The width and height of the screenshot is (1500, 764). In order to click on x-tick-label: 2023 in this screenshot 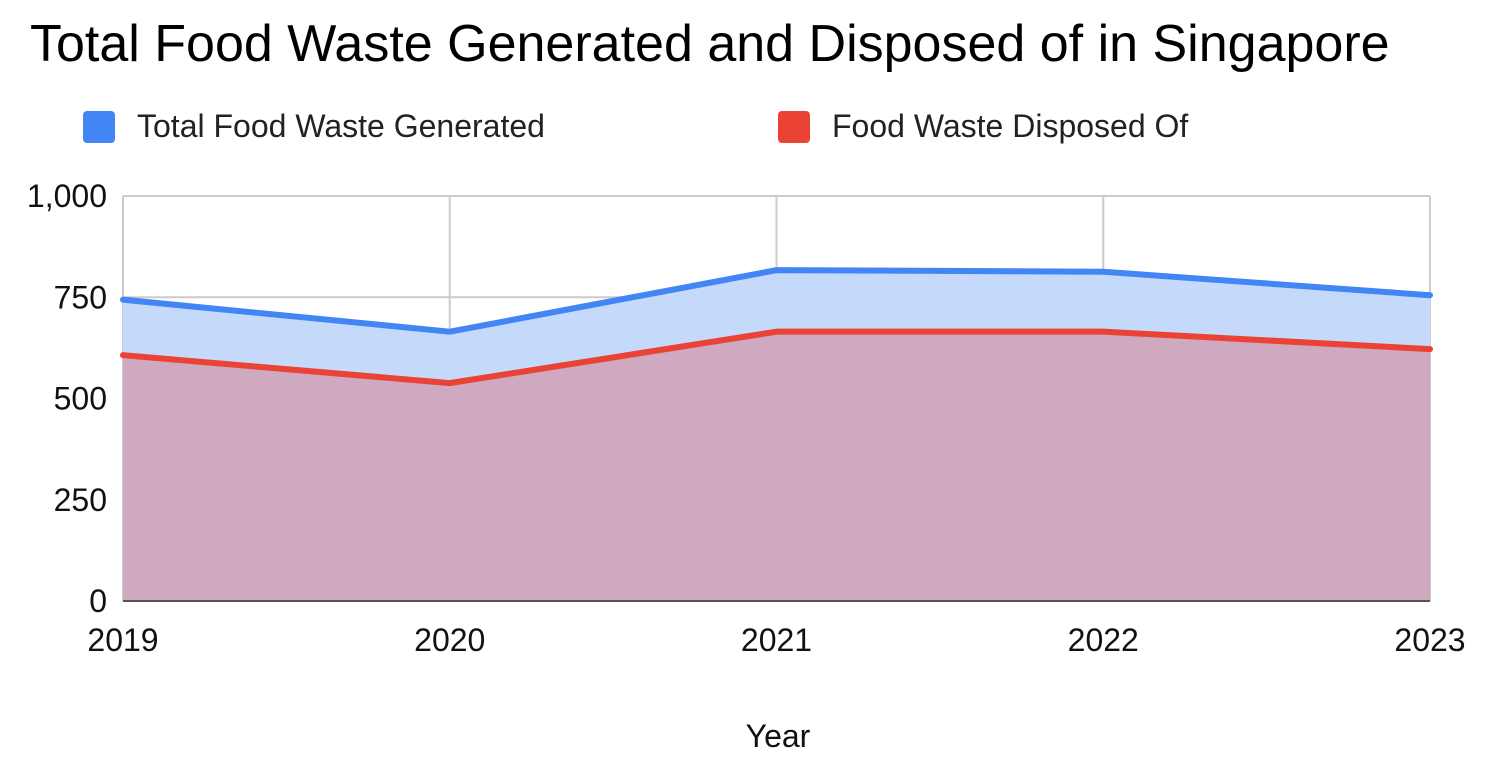, I will do `click(1429, 640)`.